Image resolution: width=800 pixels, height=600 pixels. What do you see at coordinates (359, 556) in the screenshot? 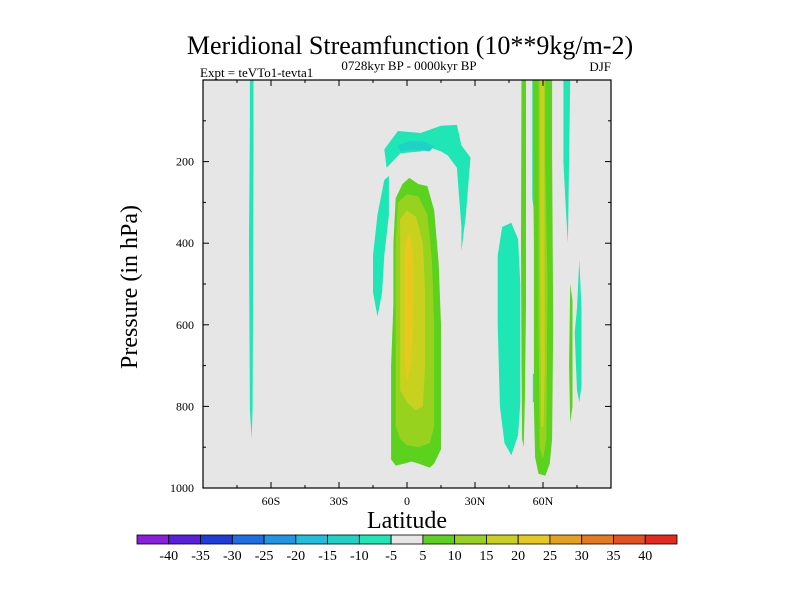
I see `colorbar-label: -10` at bounding box center [359, 556].